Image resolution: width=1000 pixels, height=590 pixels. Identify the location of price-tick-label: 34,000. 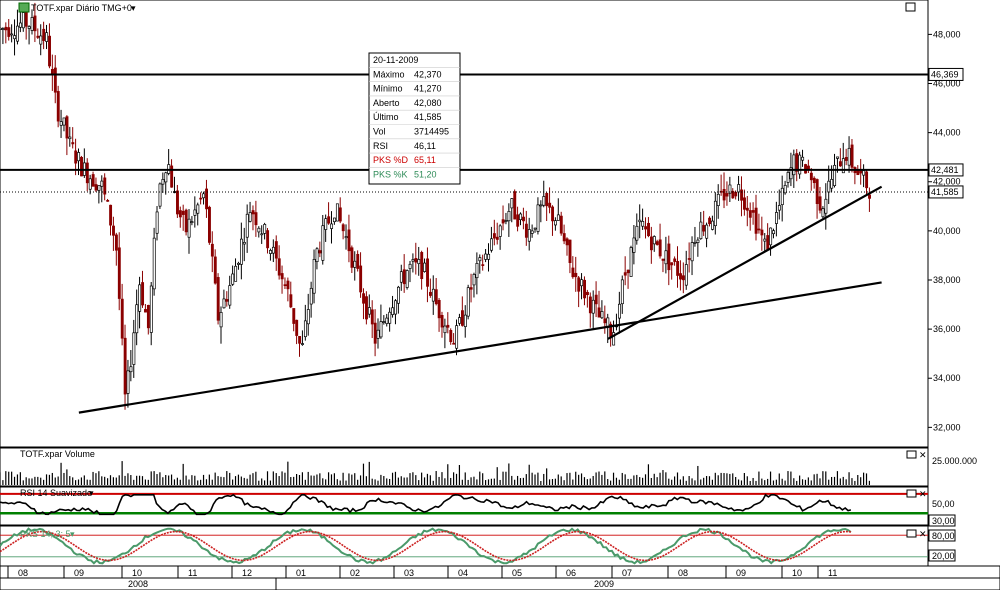
(947, 378).